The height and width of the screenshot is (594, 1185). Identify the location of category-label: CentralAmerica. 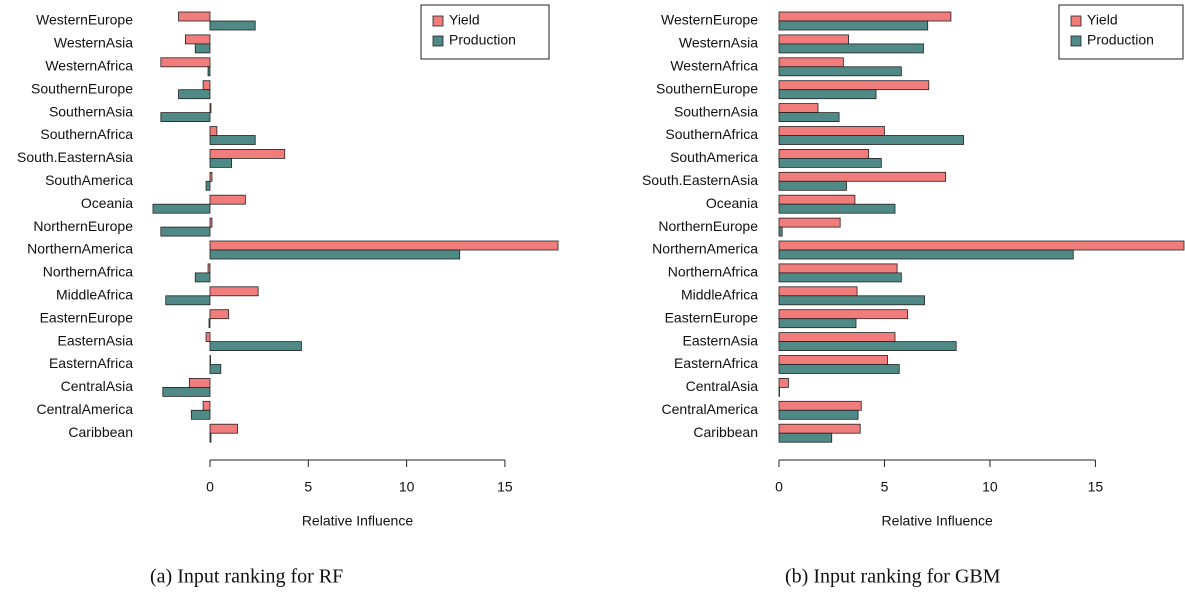
(85, 409).